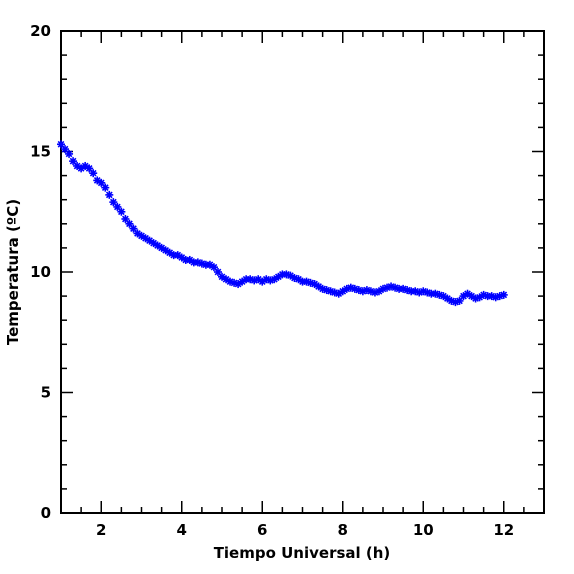 This screenshot has height=574, width=574. Describe the element at coordinates (40, 152) in the screenshot. I see `y-tick-label: 15` at that location.